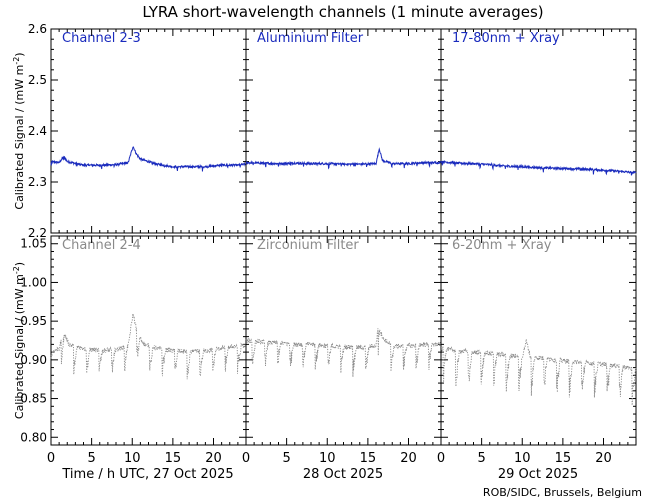  I want to click on y-tick-label: 0.85, so click(33, 399).